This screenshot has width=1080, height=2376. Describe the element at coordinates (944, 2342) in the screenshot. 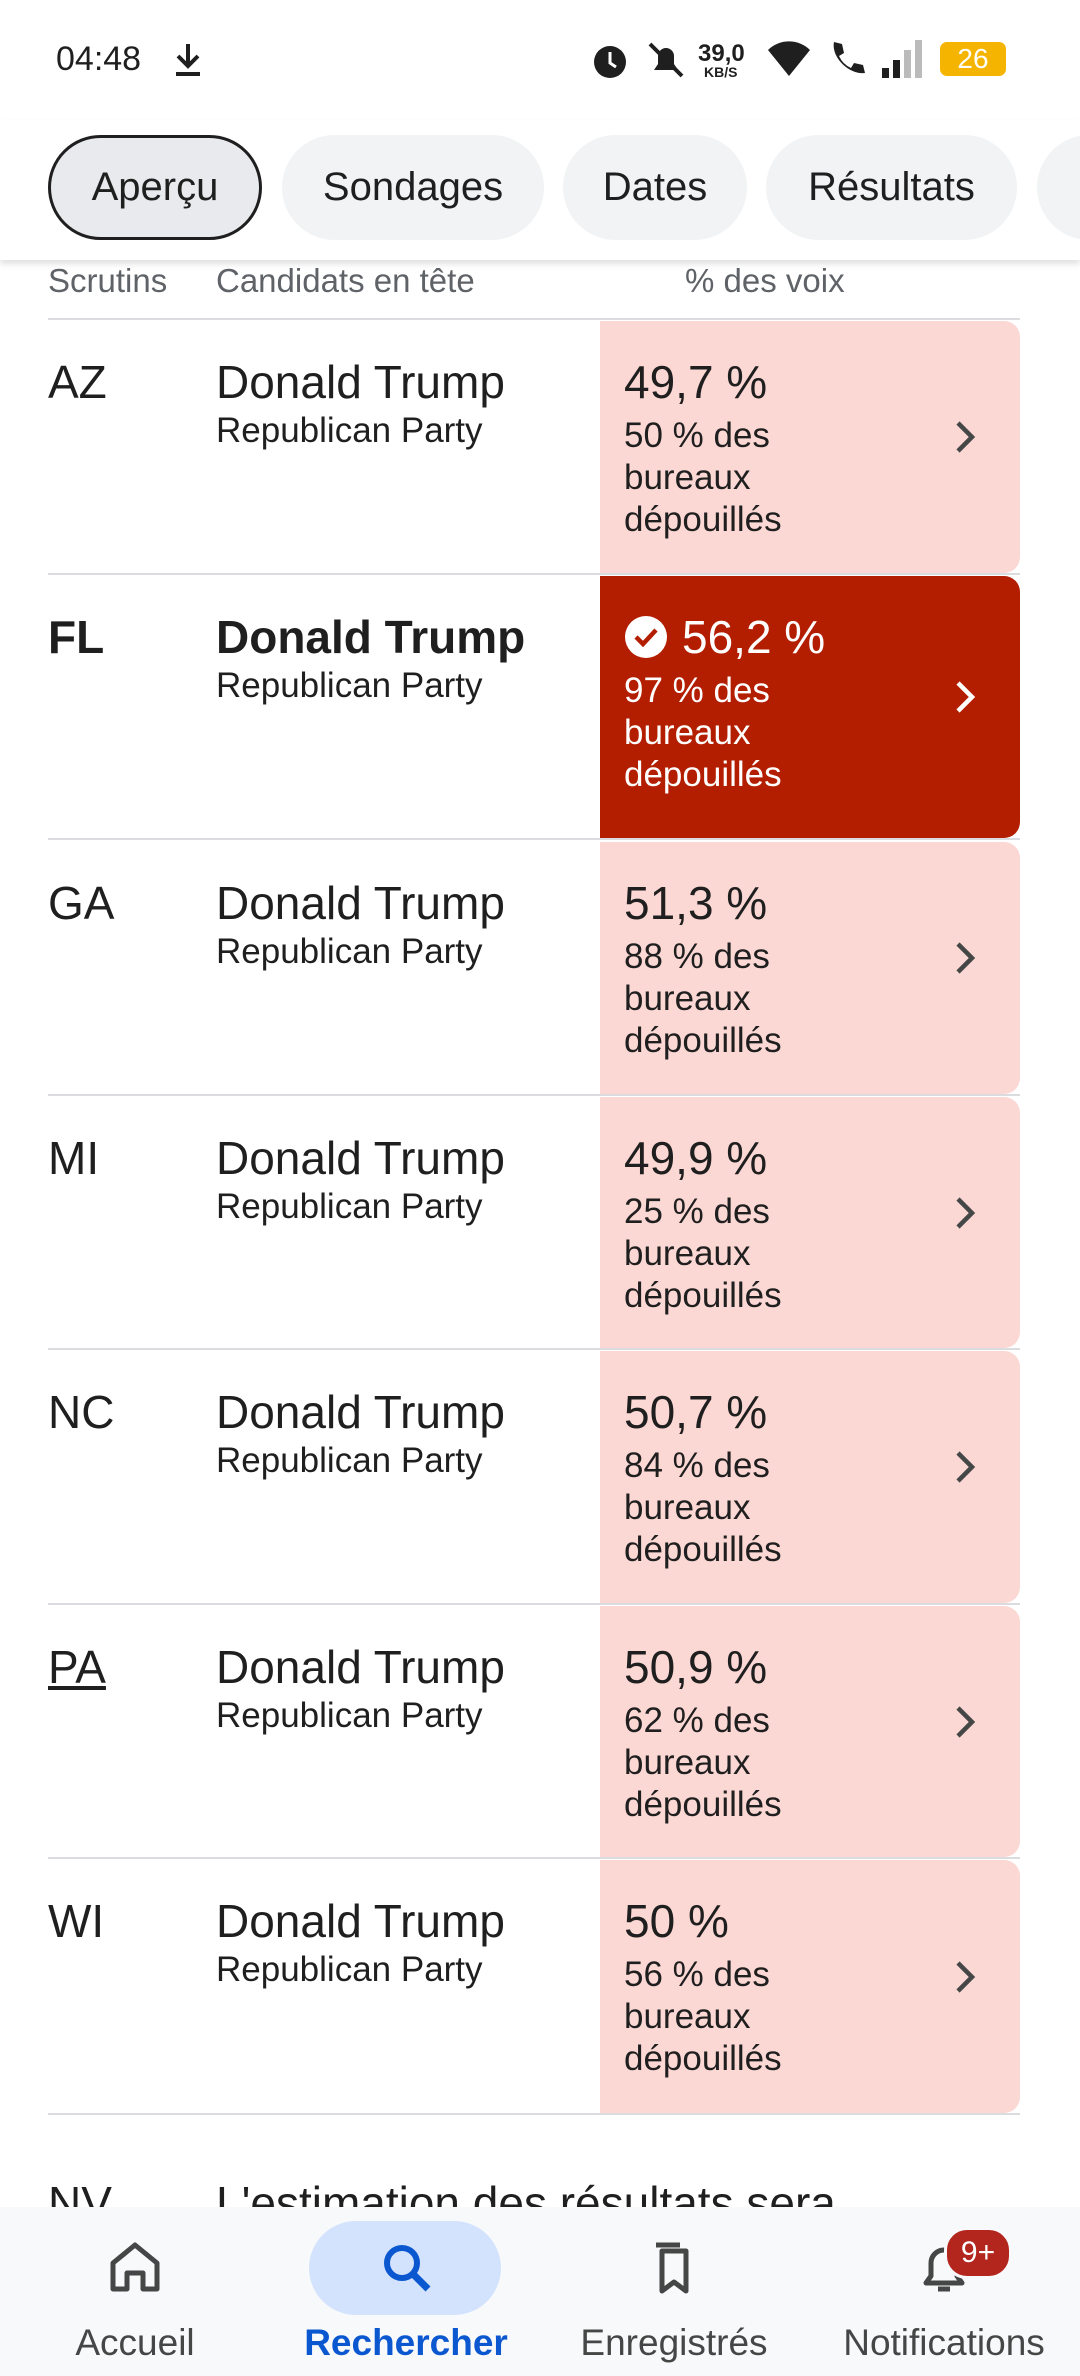

I see `nav-label: Notifications` at that location.